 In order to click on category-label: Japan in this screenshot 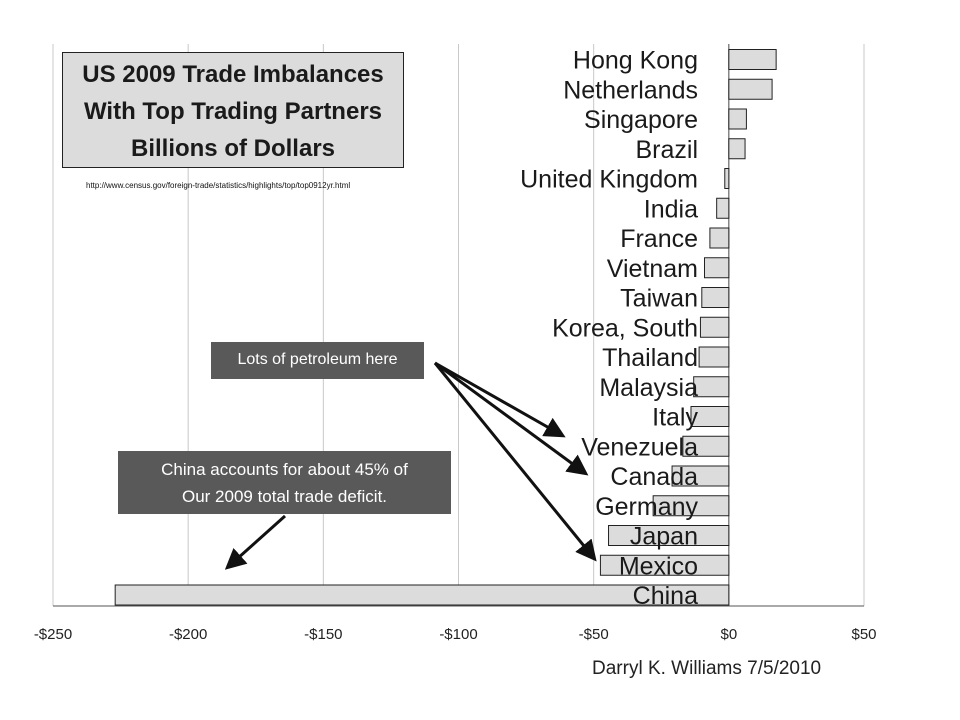, I will do `click(664, 537)`.